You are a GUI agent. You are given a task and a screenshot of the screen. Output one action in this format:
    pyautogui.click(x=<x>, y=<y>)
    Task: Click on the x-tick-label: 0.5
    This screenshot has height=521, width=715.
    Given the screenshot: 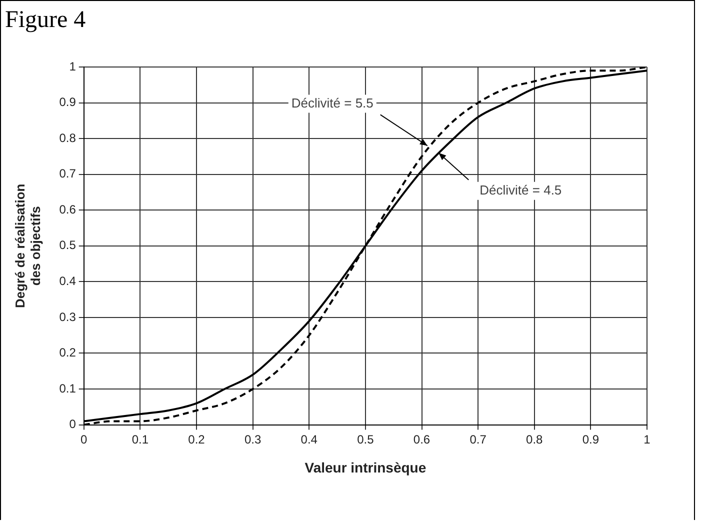 What is the action you would take?
    pyautogui.click(x=365, y=439)
    